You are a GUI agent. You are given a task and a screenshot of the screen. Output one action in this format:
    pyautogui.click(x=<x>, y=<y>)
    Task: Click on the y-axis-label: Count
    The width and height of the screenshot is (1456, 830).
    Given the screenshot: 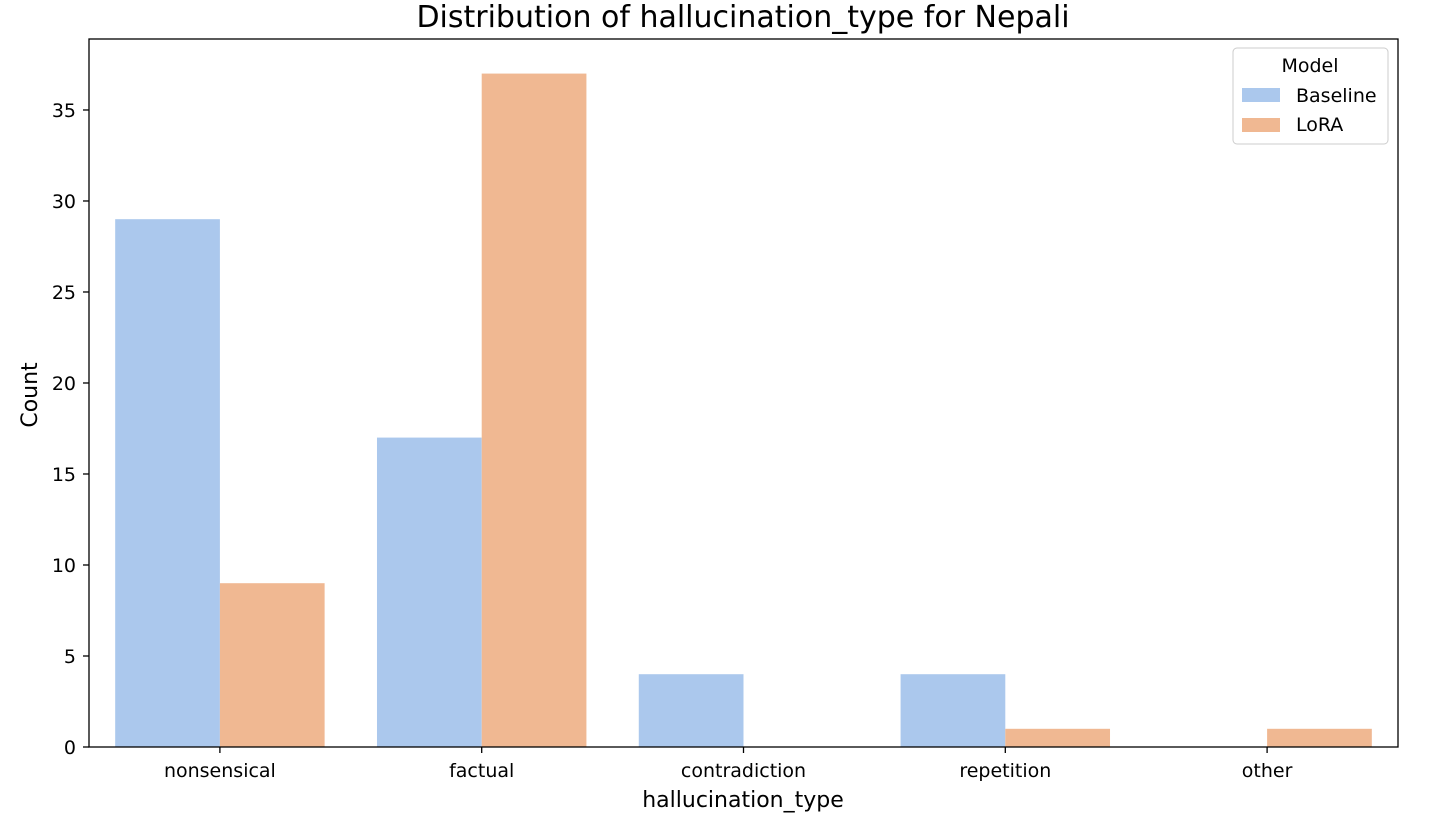 What is the action you would take?
    pyautogui.click(x=30, y=395)
    